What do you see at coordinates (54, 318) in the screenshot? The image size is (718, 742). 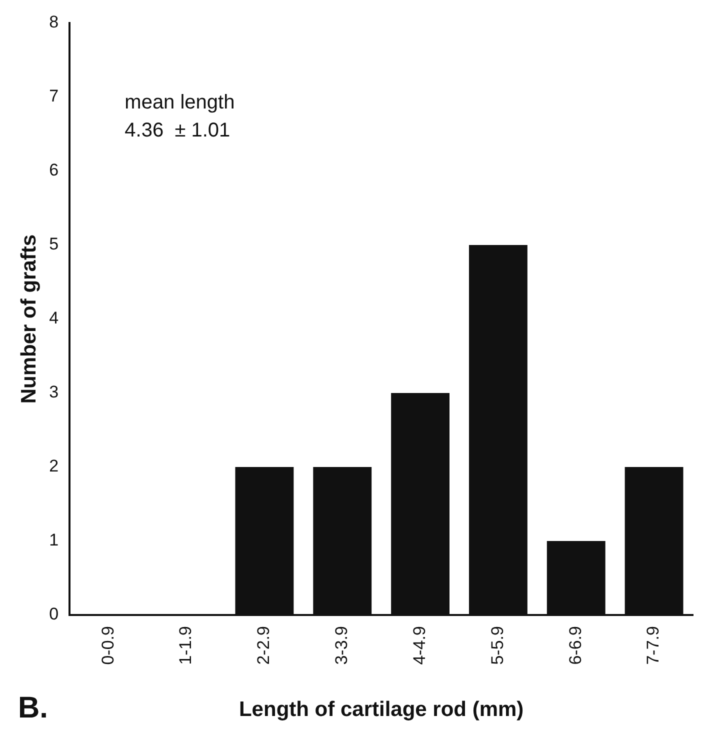 I see `y-tick-label: 4` at bounding box center [54, 318].